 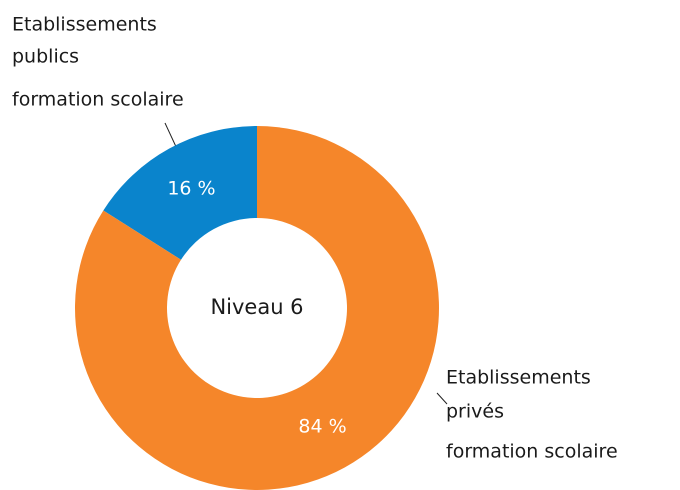 What do you see at coordinates (45, 57) in the screenshot?
I see `category-label: publics` at bounding box center [45, 57].